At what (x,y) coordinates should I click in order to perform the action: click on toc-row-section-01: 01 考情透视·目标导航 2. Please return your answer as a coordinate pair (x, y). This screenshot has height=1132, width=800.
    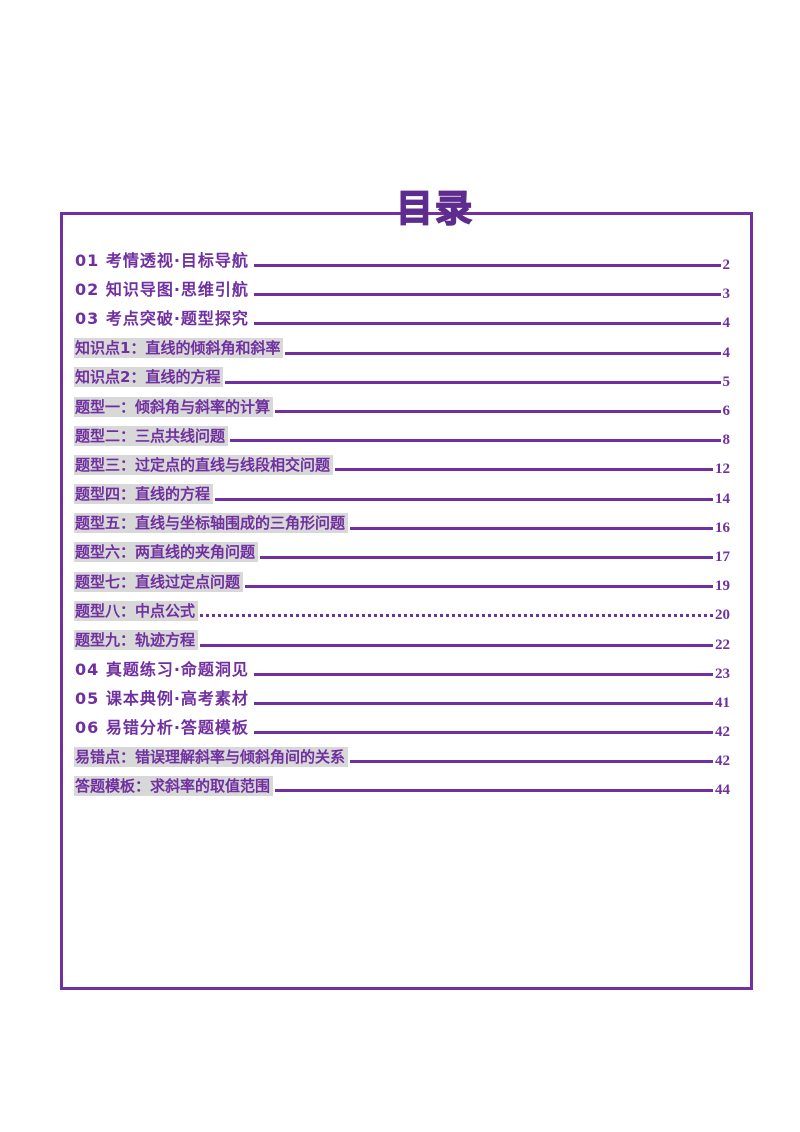
    Looking at the image, I should click on (402, 260).